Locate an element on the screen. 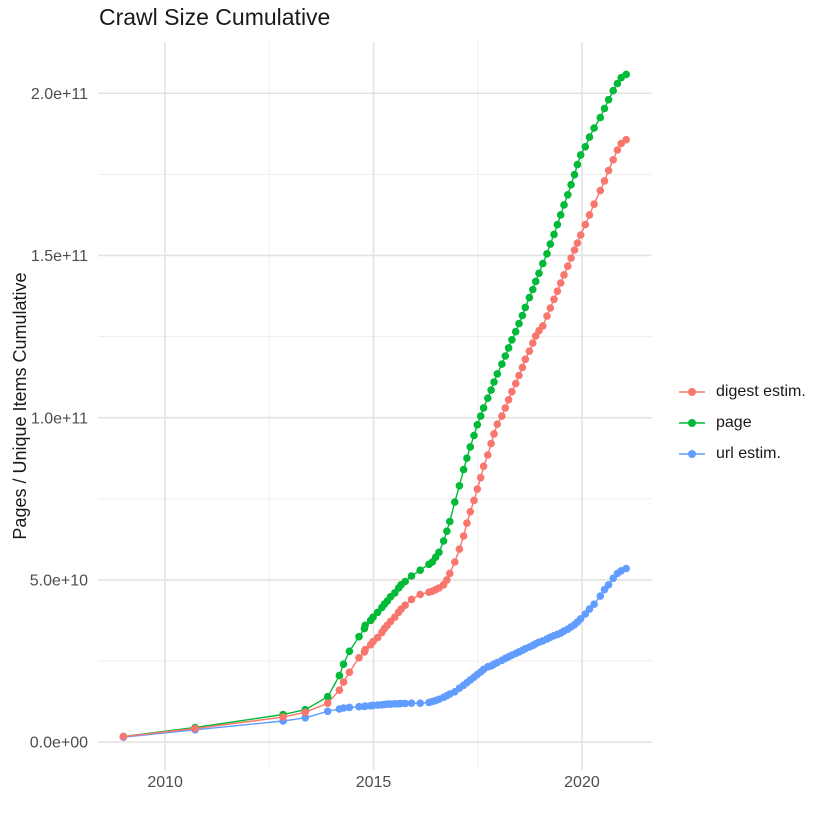  legend-key-url-estim-icon is located at coordinates (692, 454).